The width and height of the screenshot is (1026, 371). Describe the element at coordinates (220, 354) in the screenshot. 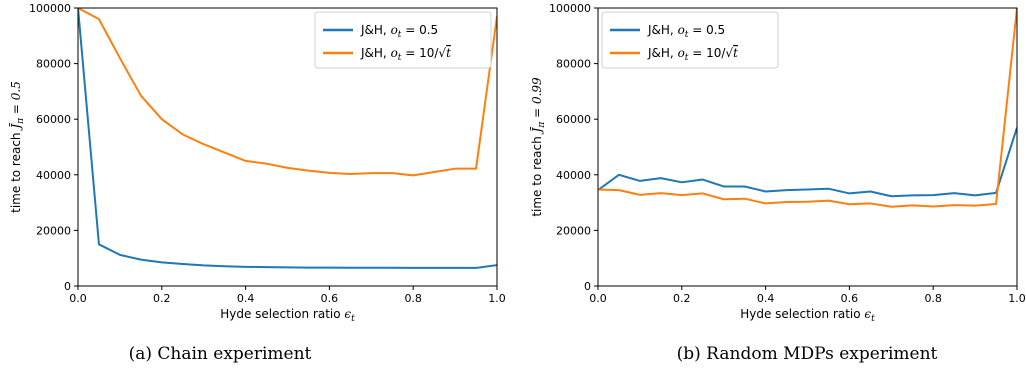

I see `caption: (a) Chain experiment` at that location.